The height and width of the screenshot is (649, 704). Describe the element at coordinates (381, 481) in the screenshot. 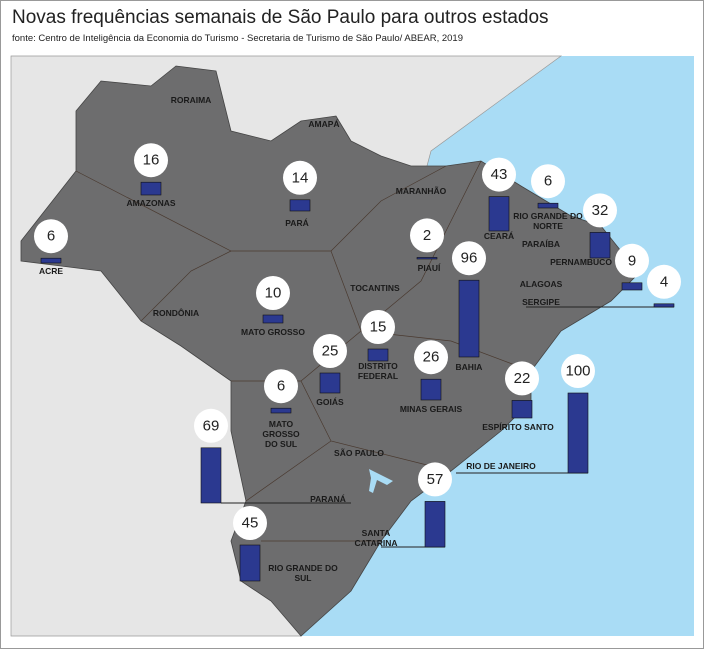

I see `airplane-icon` at that location.